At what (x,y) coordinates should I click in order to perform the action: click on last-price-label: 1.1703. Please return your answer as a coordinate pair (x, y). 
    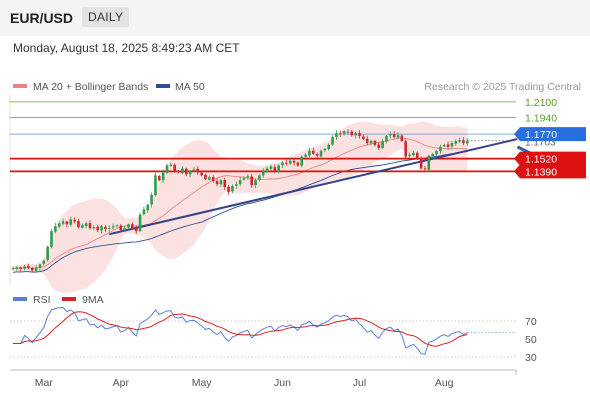
    Looking at the image, I should click on (540, 143).